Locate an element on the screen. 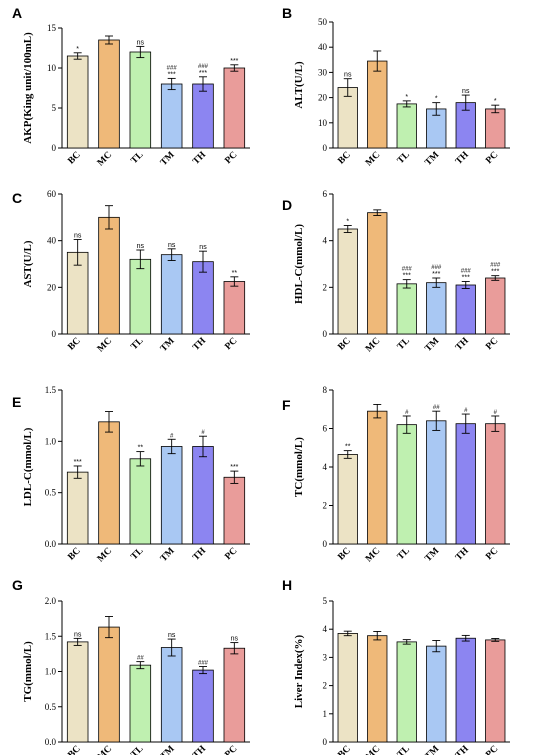 The width and height of the screenshot is (543, 755). panel-f: F 0 2 4 6 8 TC(mmol/L) ** BC MC # TL ## TM # TH # PC is located at coordinates (396, 474).